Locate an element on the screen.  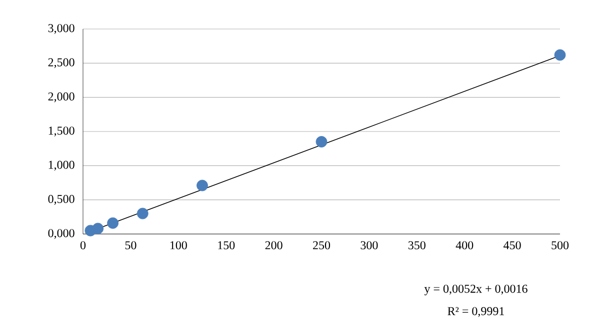
x-tick-label: 0 is located at coordinates (83, 245).